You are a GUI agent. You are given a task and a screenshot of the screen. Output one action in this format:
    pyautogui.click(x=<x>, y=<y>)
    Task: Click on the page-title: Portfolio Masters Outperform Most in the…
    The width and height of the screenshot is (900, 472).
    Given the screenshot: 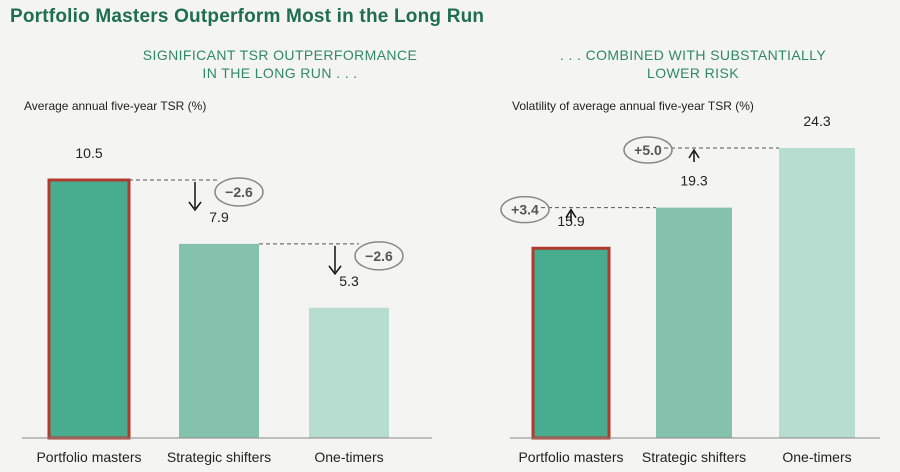 What is the action you would take?
    pyautogui.click(x=247, y=16)
    